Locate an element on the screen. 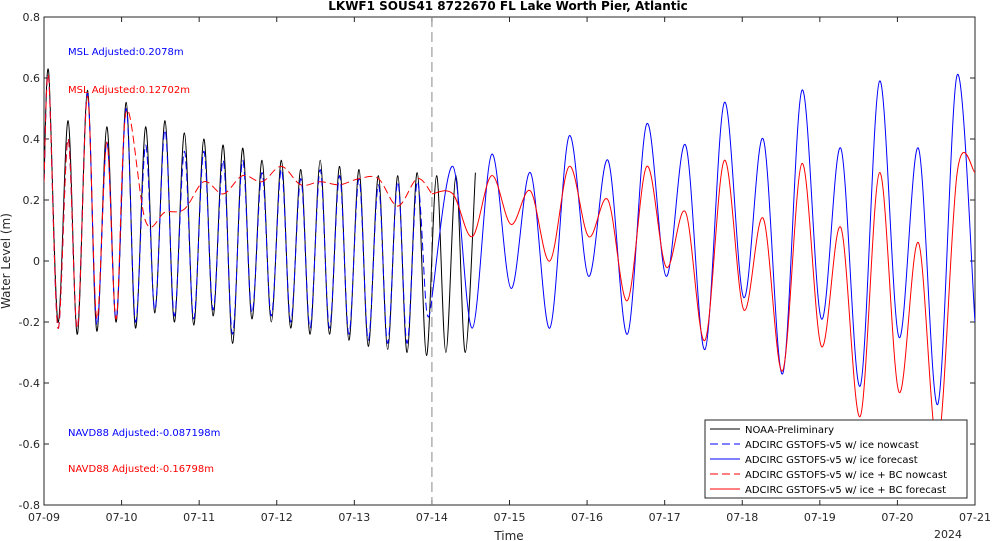 This screenshot has width=992, height=541. x-tick-label: 07-15 is located at coordinates (510, 517).